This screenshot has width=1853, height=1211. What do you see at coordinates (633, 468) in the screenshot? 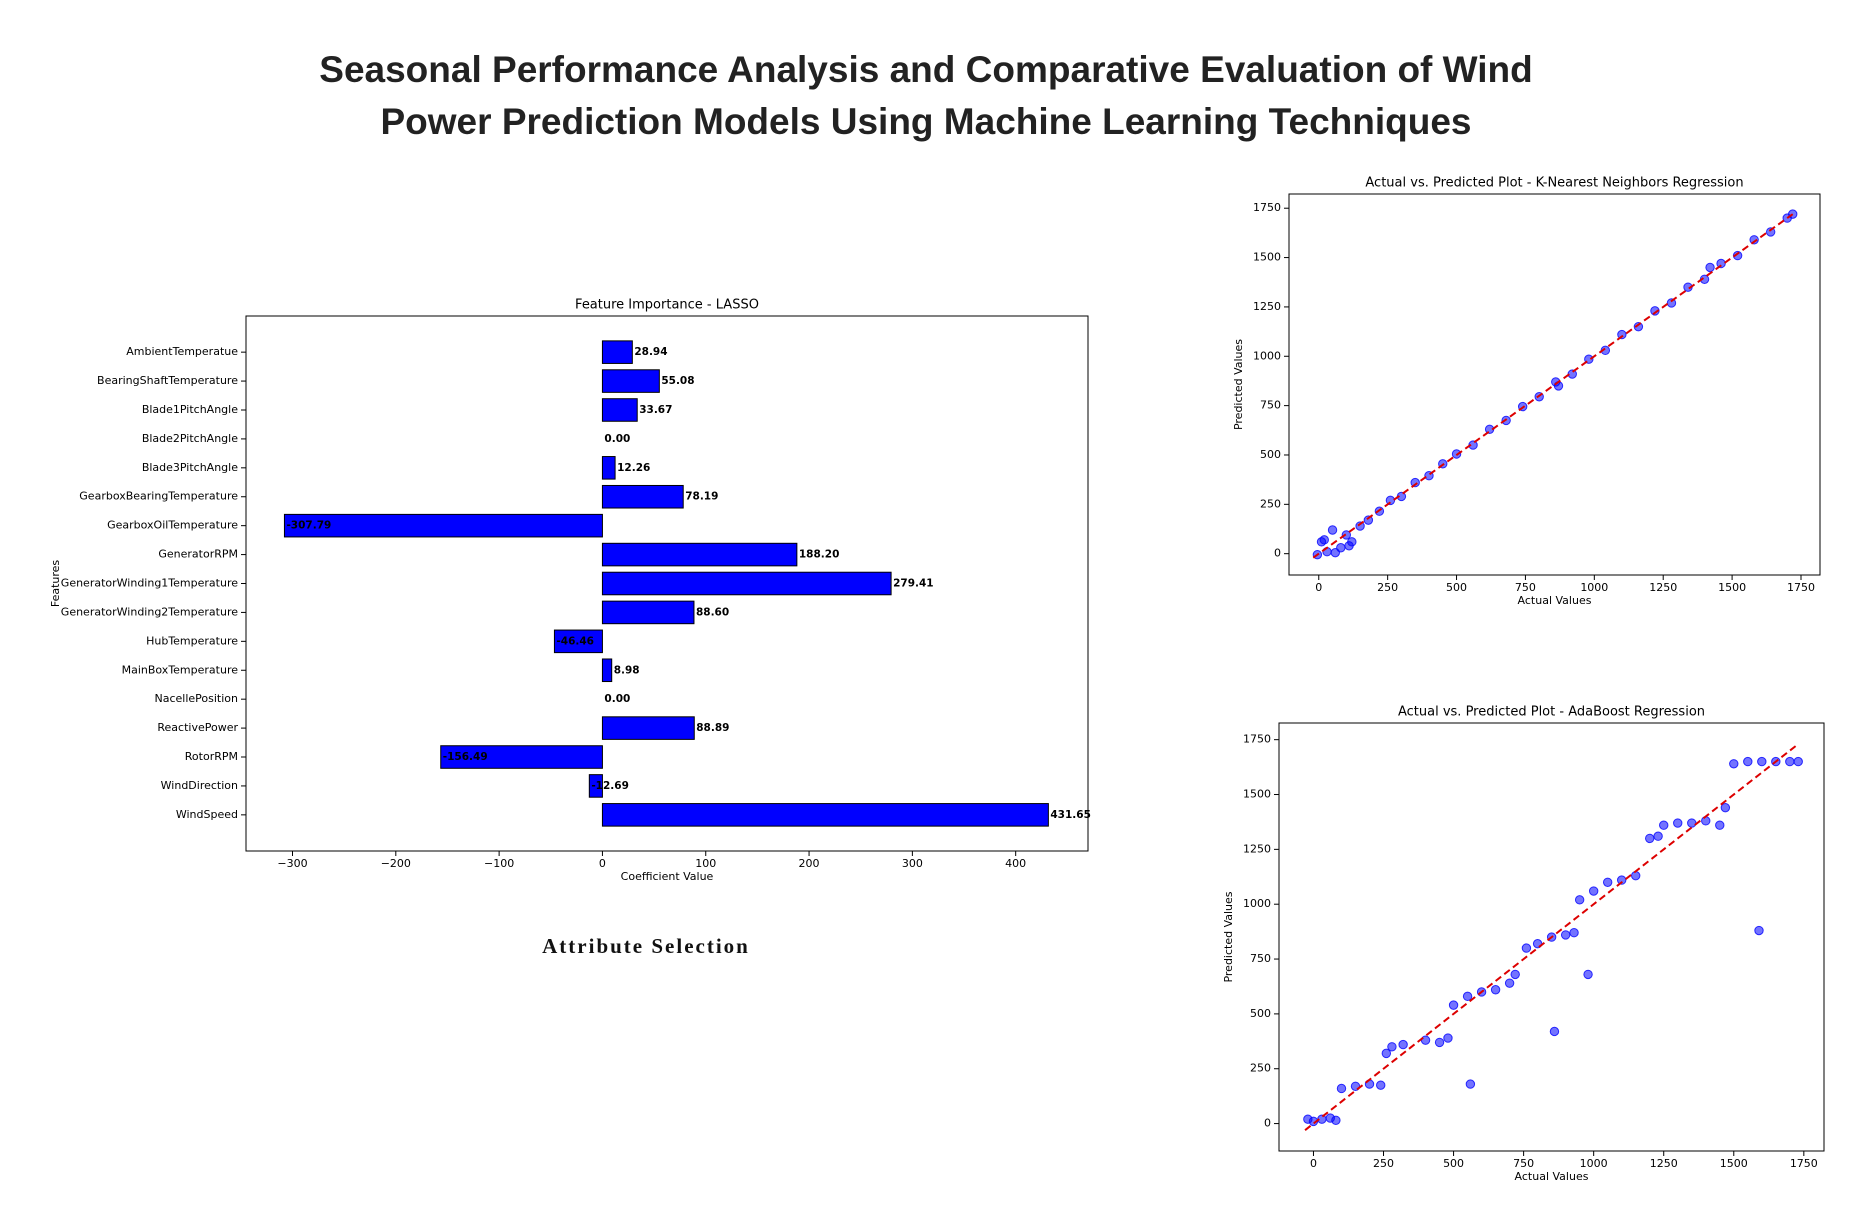
I see `value-label: 12.26` at bounding box center [633, 468].